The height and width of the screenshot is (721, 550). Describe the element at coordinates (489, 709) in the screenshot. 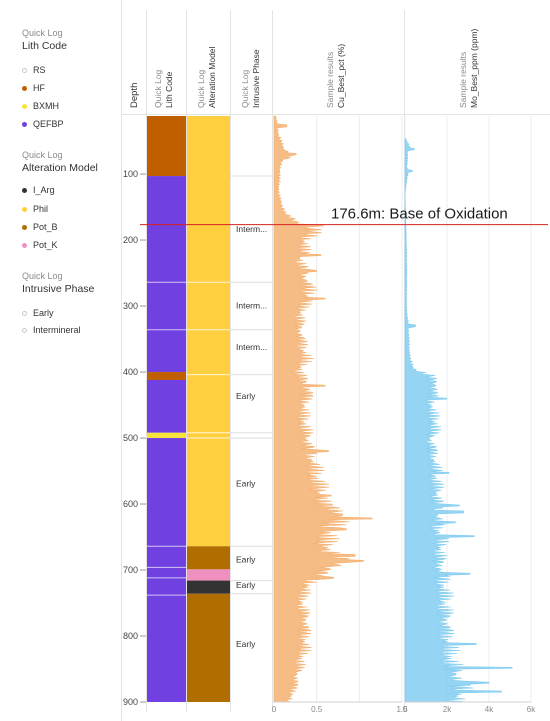

I see `mo-x-tick-label: 4k` at that location.